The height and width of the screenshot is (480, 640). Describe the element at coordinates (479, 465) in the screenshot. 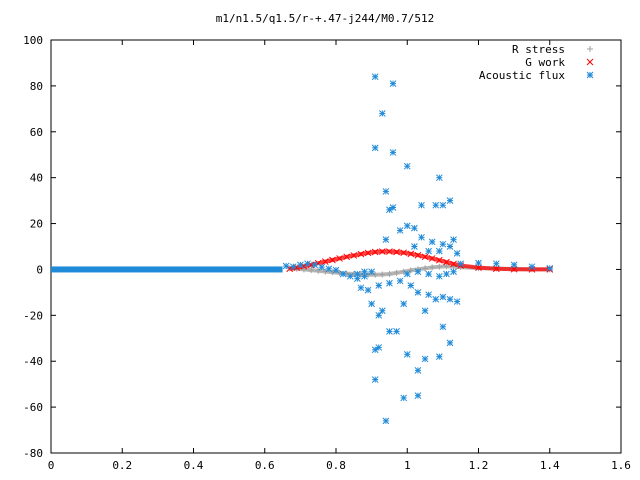

I see `x-tick-label: 1.2` at that location.